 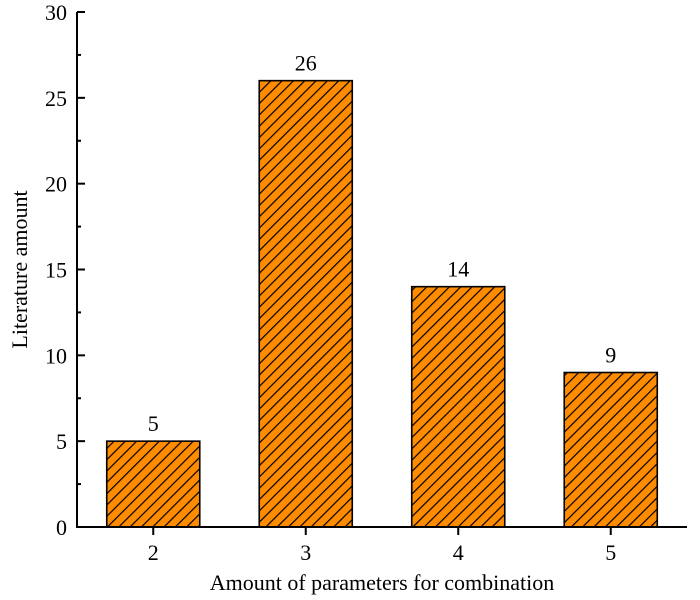 I want to click on y-axis-title: Literature amount, so click(x=19, y=269).